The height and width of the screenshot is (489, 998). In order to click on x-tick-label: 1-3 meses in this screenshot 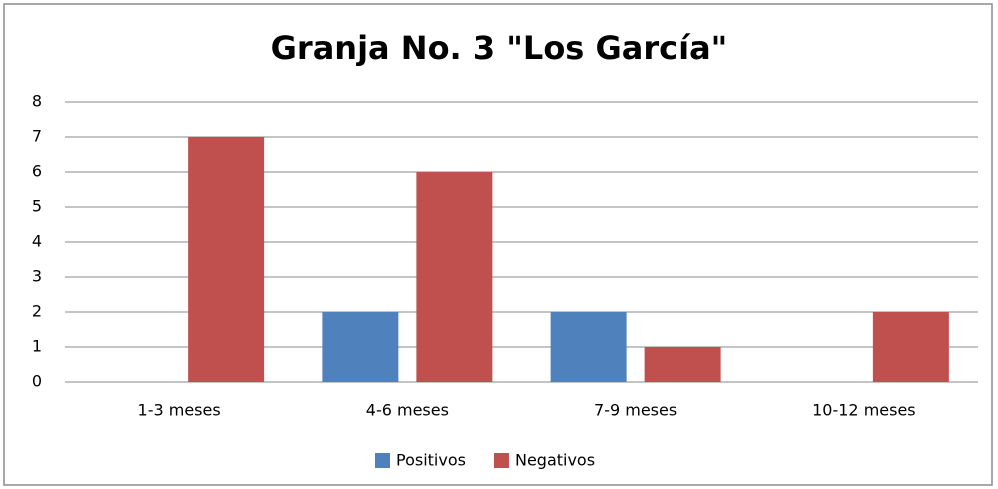, I will do `click(179, 410)`.